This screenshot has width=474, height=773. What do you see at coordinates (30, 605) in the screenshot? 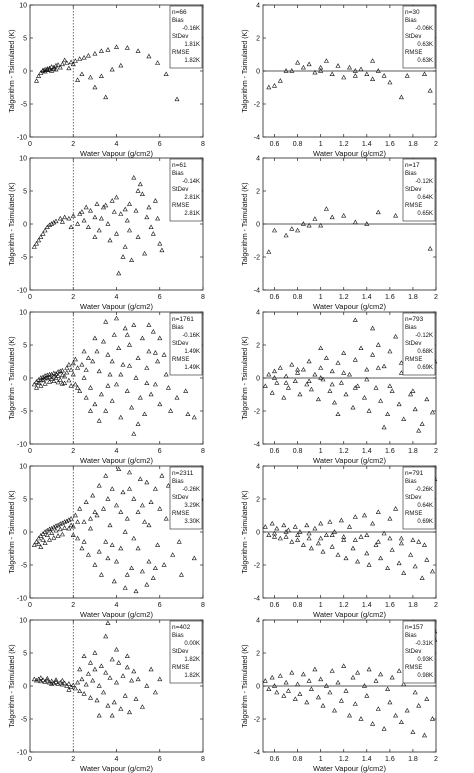
I see `x-tick-label: 0` at bounding box center [30, 605].